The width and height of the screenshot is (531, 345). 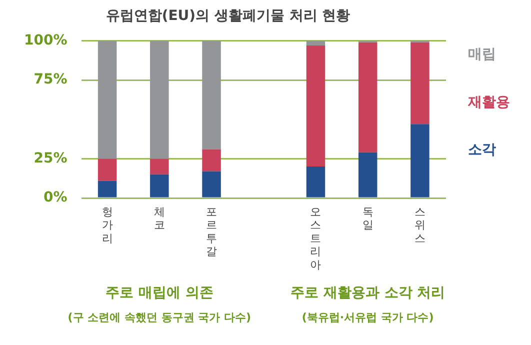 What do you see at coordinates (107, 225) in the screenshot?
I see `x-tick-label: 헝가리` at bounding box center [107, 225].